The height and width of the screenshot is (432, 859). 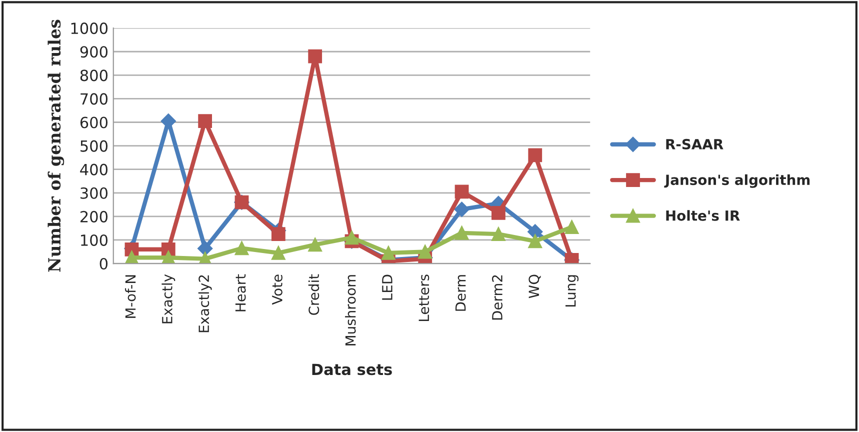 What do you see at coordinates (497, 297) in the screenshot?
I see `x-tick-label: Derm2` at bounding box center [497, 297].